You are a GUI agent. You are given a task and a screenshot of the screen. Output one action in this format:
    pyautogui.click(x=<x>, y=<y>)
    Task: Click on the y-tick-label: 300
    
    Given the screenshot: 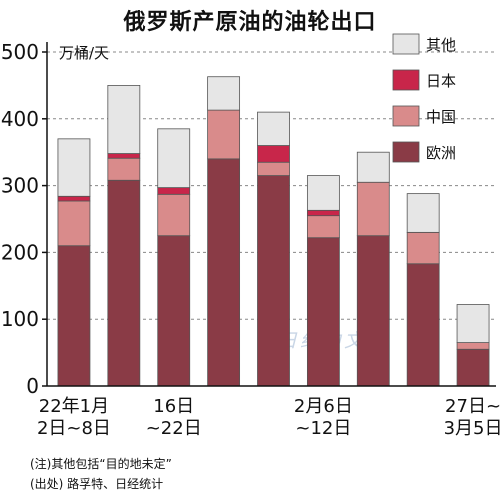 What is the action you would take?
    pyautogui.click(x=20, y=186)
    